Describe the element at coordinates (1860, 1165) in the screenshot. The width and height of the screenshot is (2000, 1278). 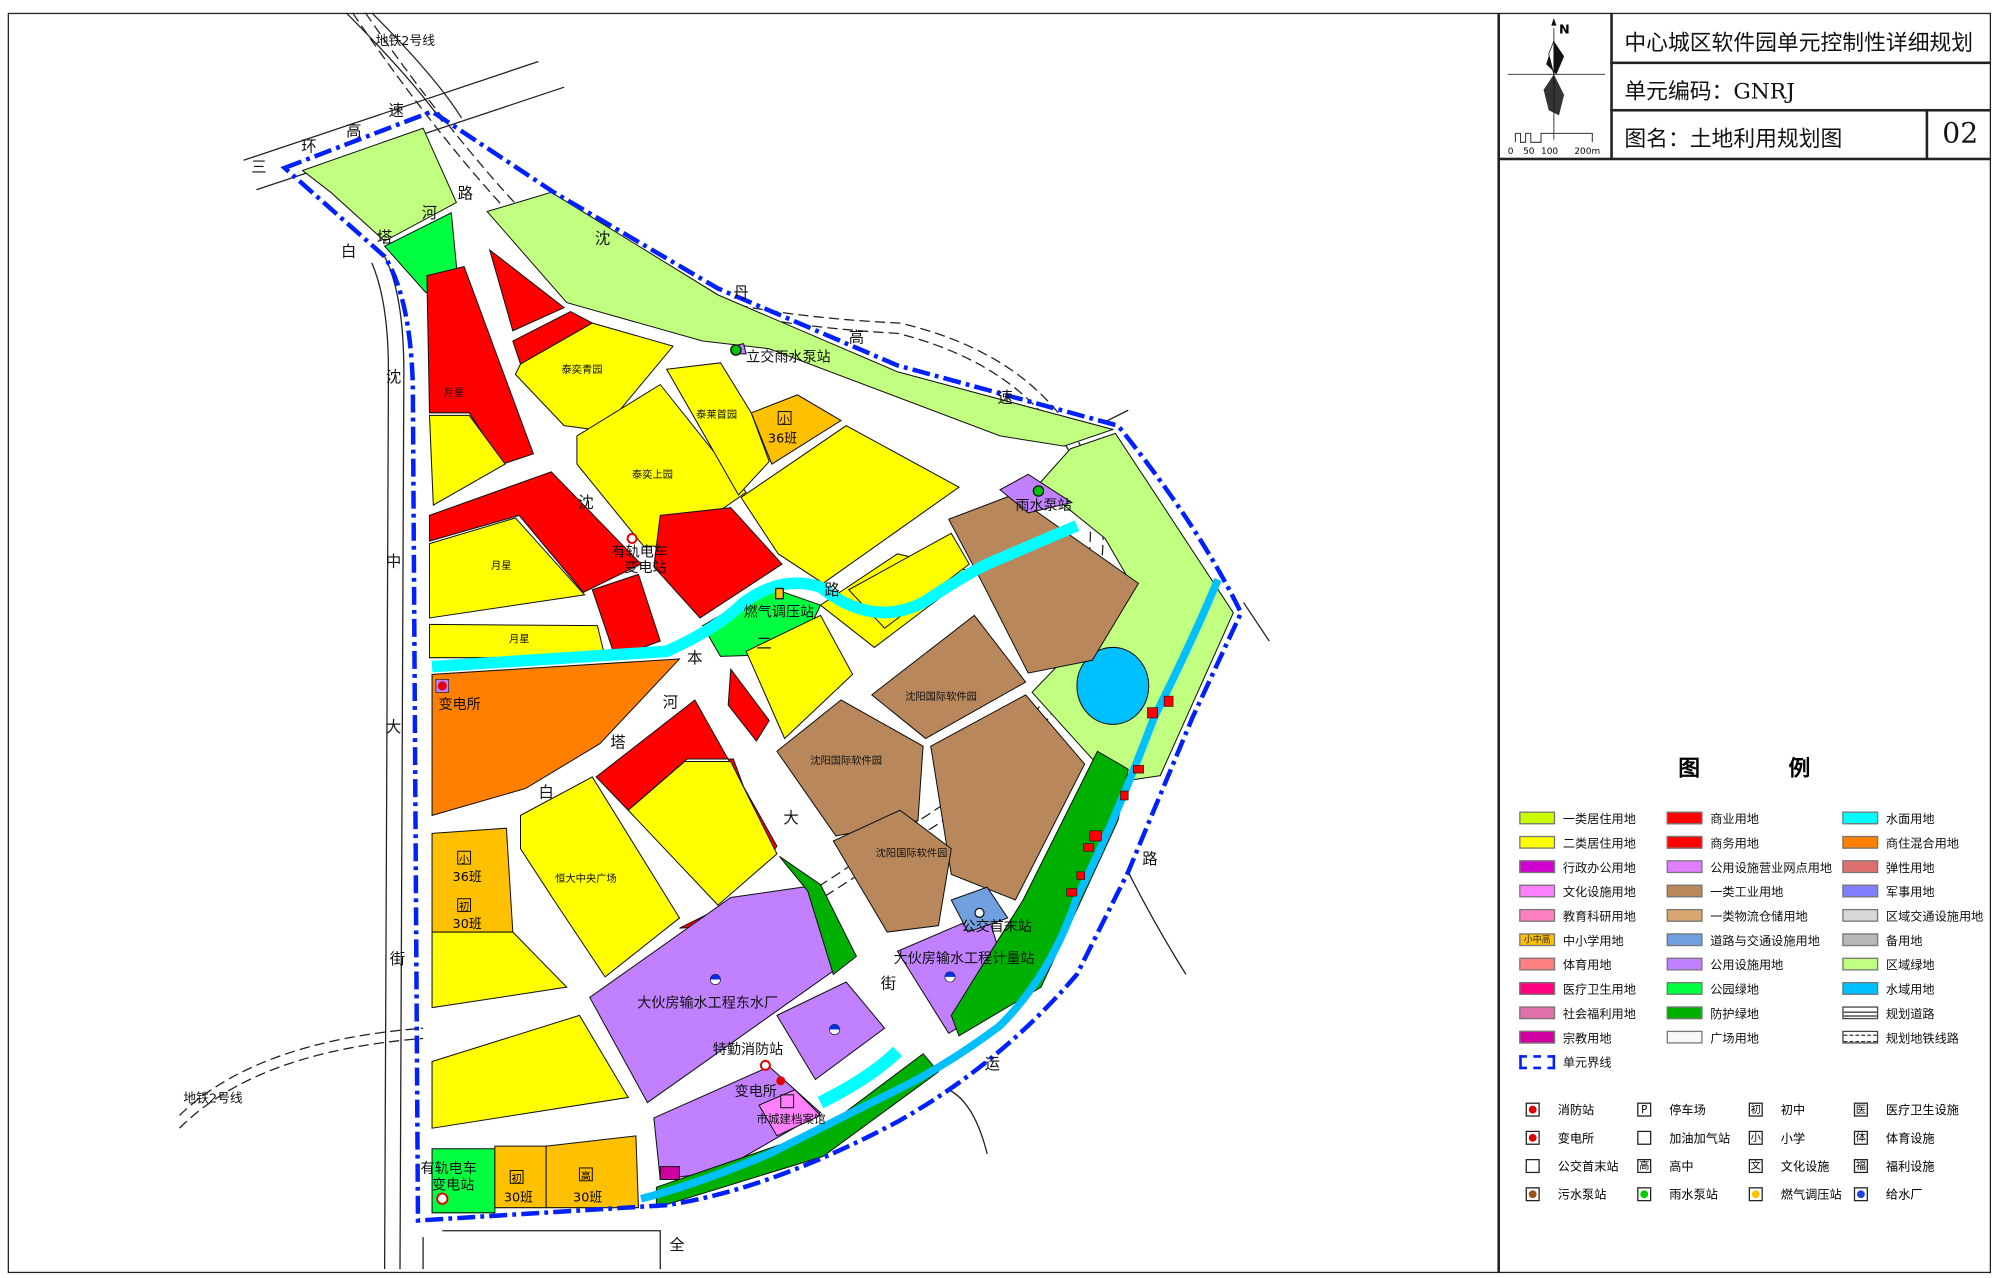
I see `welfare-icon: 福` at that location.